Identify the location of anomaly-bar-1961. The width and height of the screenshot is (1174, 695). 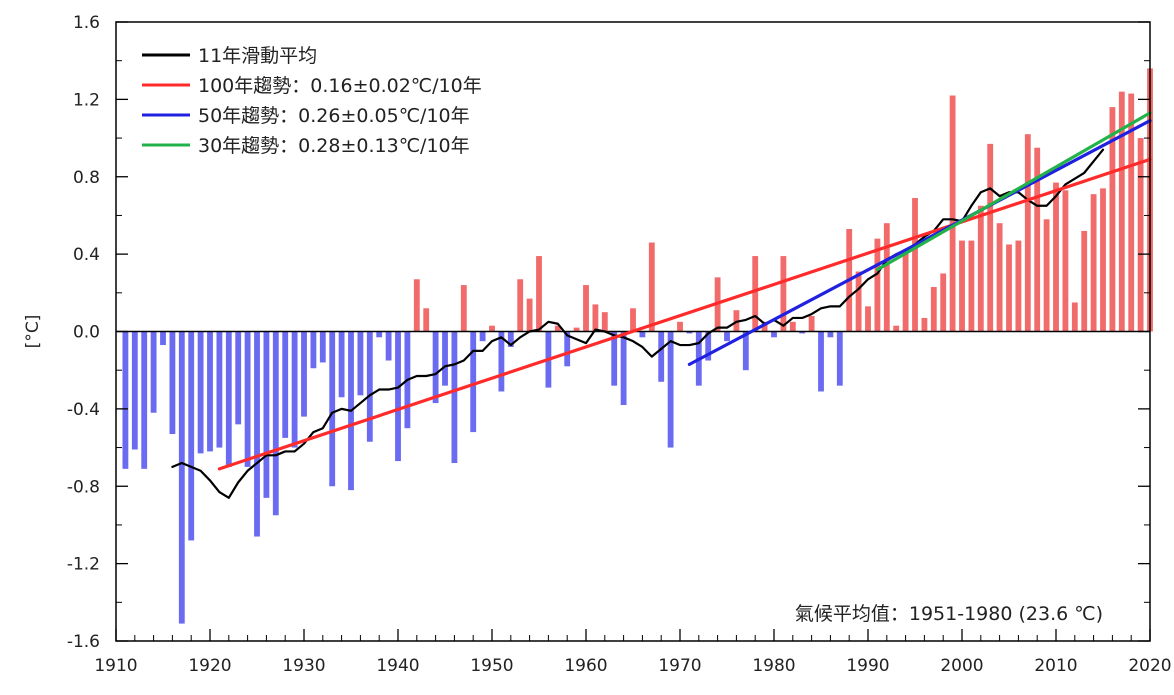
(595, 318).